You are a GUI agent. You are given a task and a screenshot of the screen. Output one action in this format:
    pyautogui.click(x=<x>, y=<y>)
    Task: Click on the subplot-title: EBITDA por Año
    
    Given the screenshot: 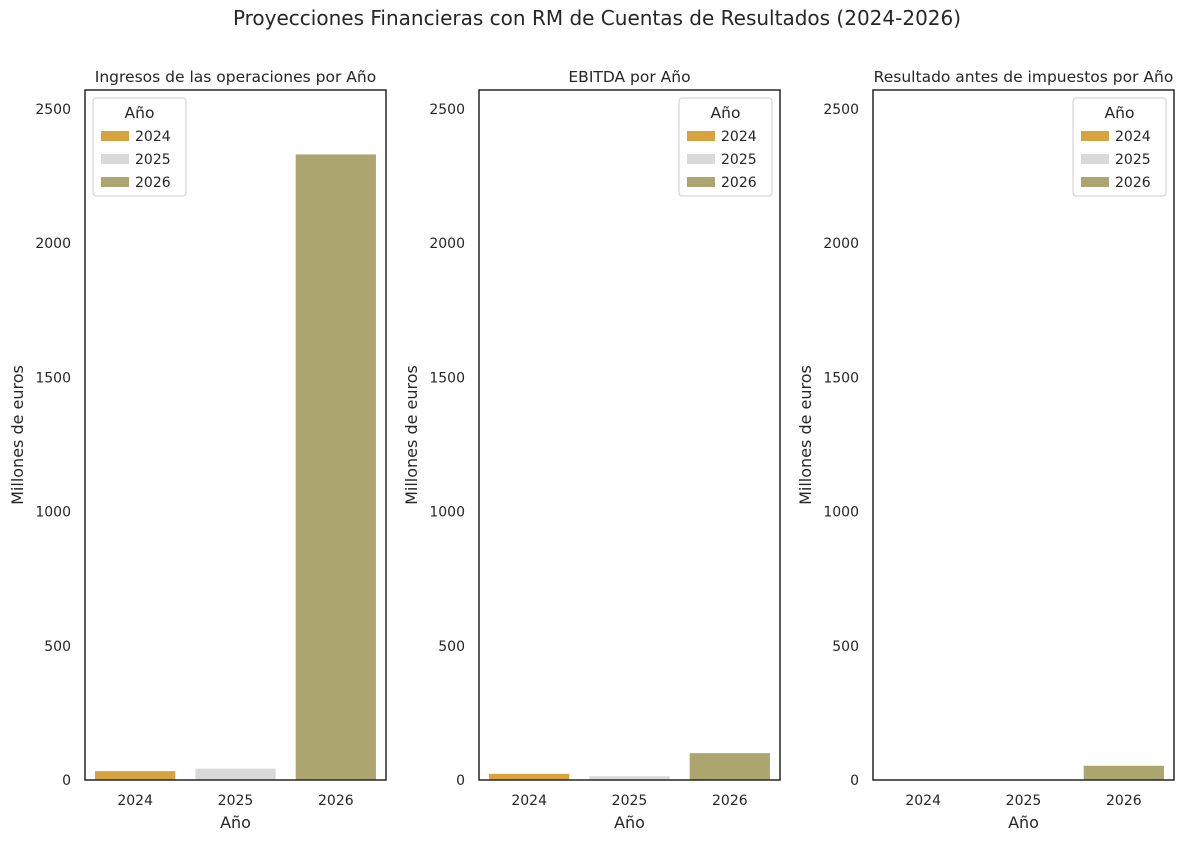 What is the action you would take?
    pyautogui.click(x=629, y=77)
    